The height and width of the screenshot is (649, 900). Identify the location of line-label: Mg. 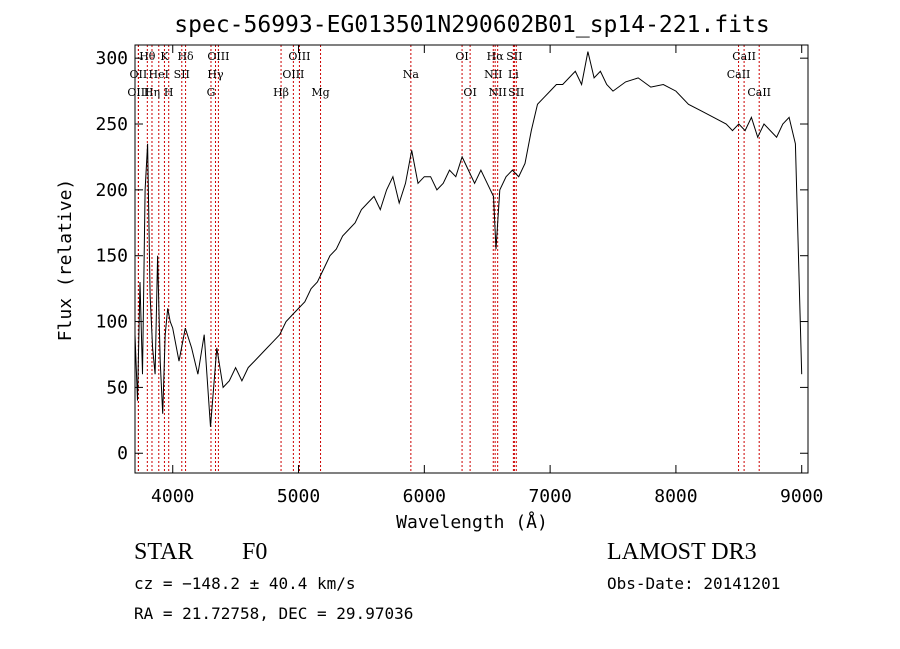
(320, 92).